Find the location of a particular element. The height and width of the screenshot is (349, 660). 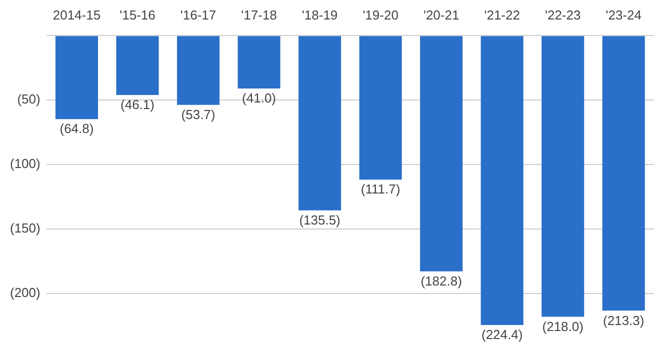

data-label: (182.8) is located at coordinates (441, 280).